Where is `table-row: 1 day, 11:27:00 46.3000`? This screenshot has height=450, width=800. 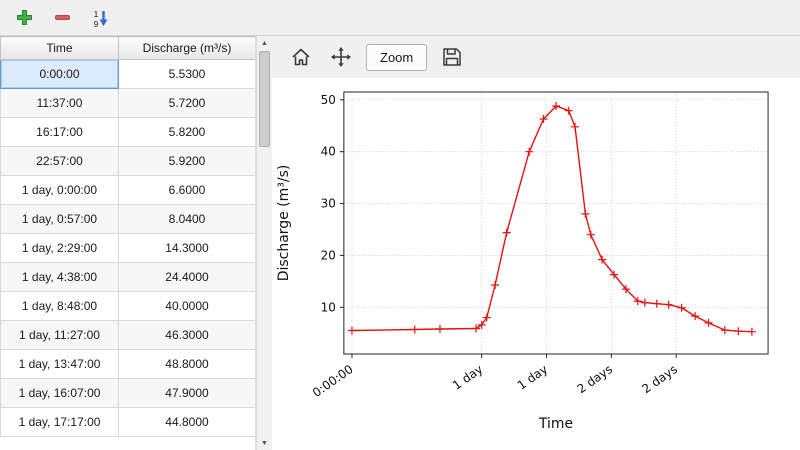 table-row: 1 day, 11:27:00 46.3000 is located at coordinates (127, 335).